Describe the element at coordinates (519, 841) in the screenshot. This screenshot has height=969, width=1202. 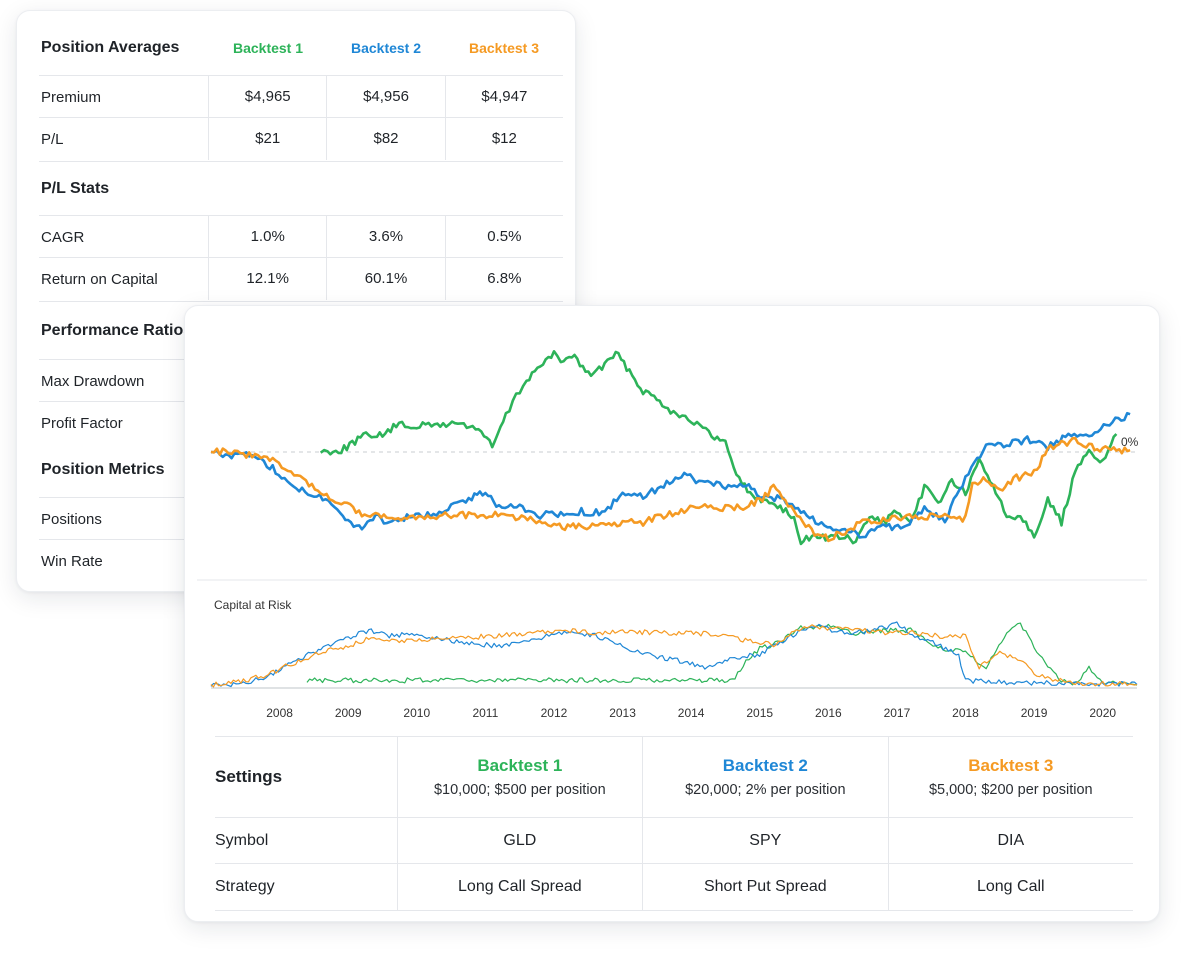
I see `cell: GLD` at that location.